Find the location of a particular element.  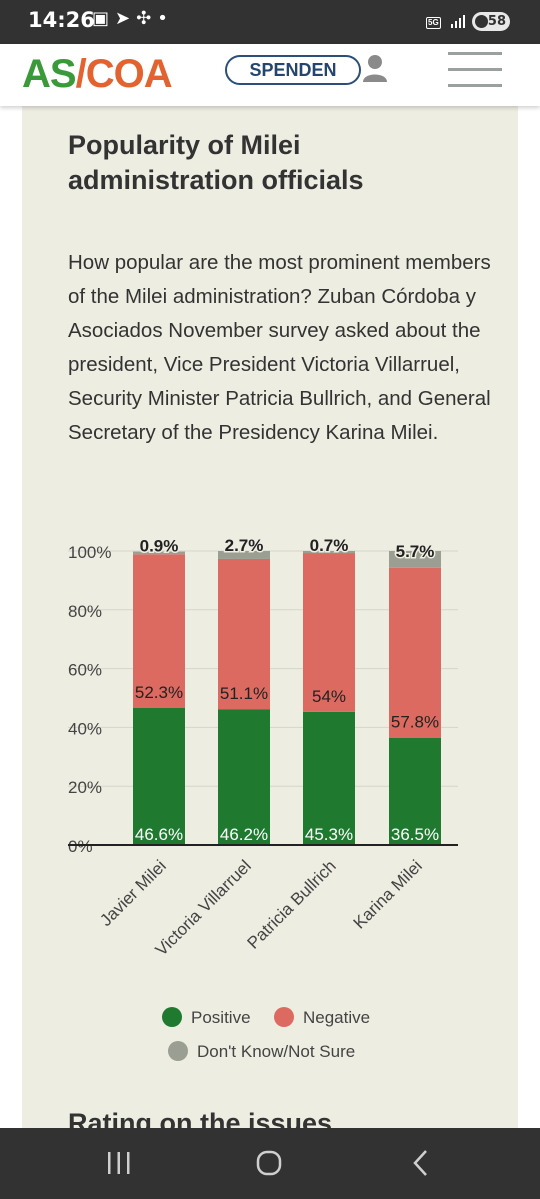

menu-button is located at coordinates (475, 69).